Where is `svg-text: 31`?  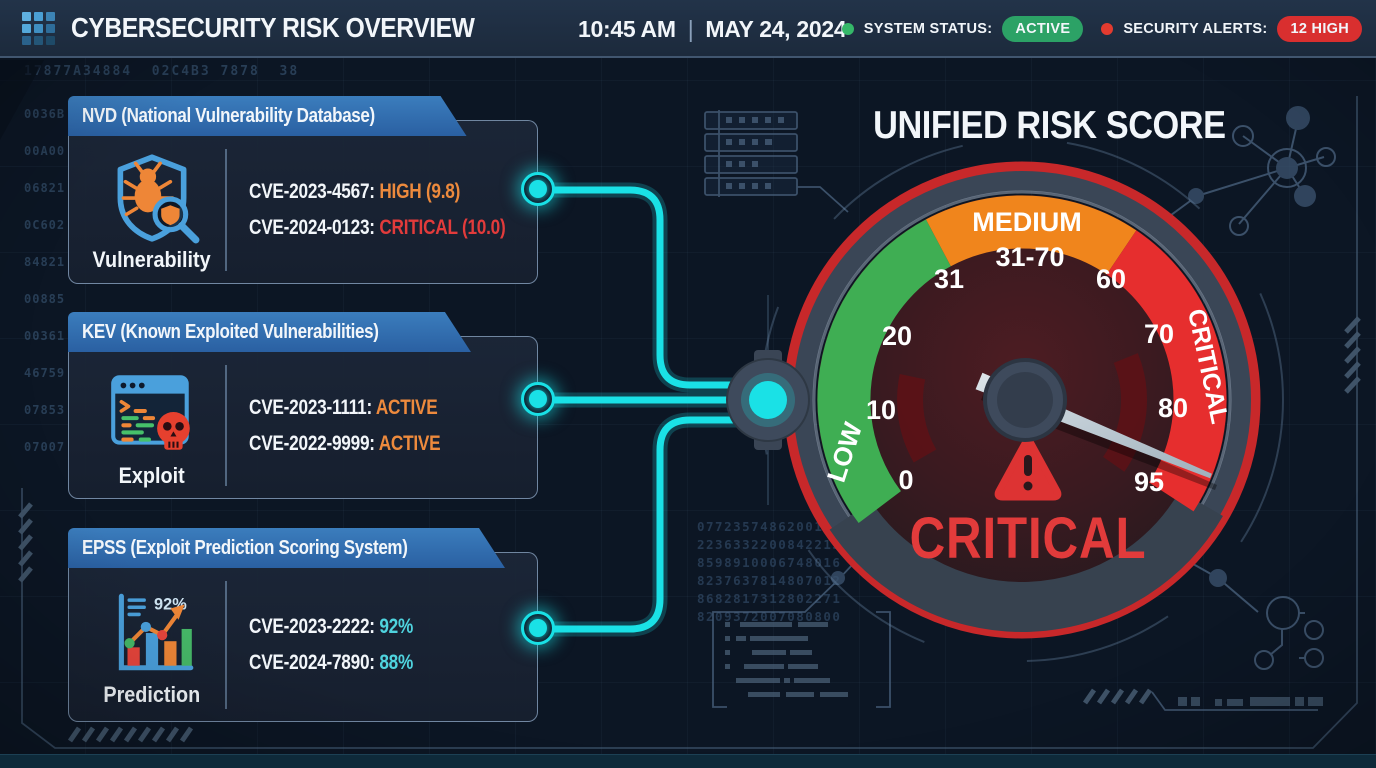 svg-text: 31 is located at coordinates (949, 279).